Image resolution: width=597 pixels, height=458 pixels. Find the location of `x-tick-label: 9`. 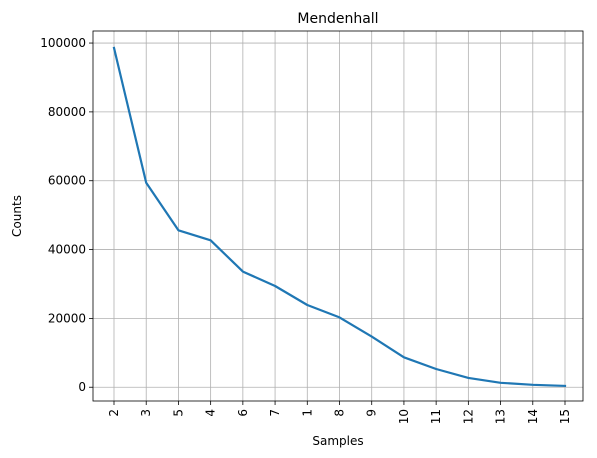

x-tick-label: 9 is located at coordinates (372, 413).